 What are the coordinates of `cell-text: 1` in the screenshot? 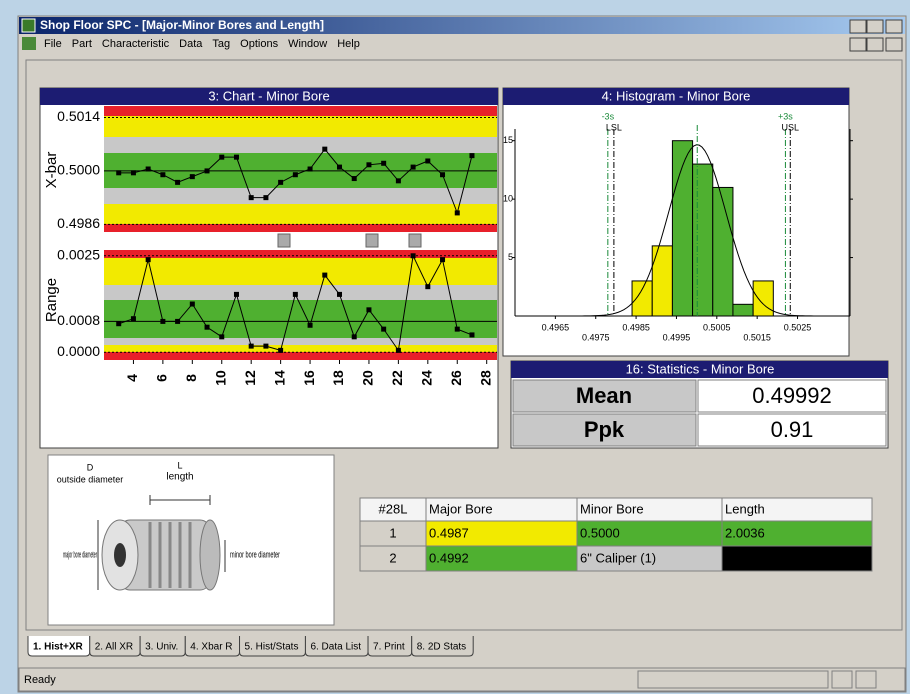 It's located at (392, 532).